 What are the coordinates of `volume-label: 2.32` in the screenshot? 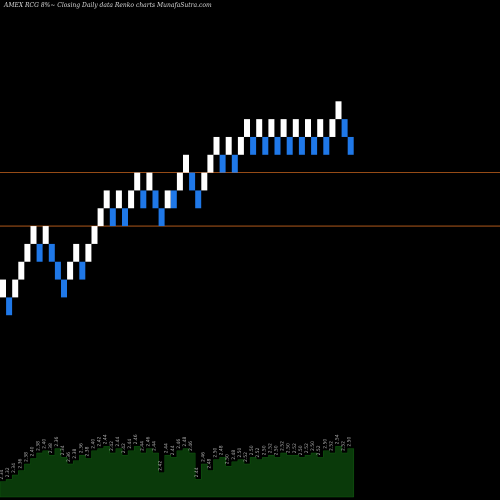 It's located at (8, 472).